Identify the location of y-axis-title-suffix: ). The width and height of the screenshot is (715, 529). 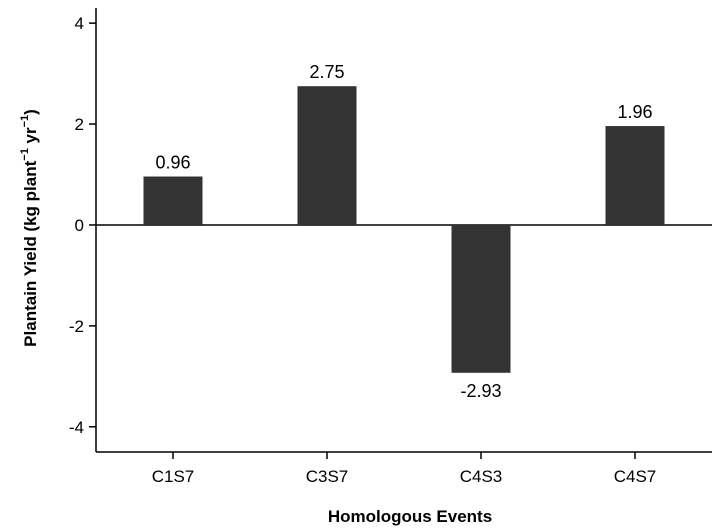
(30, 112).